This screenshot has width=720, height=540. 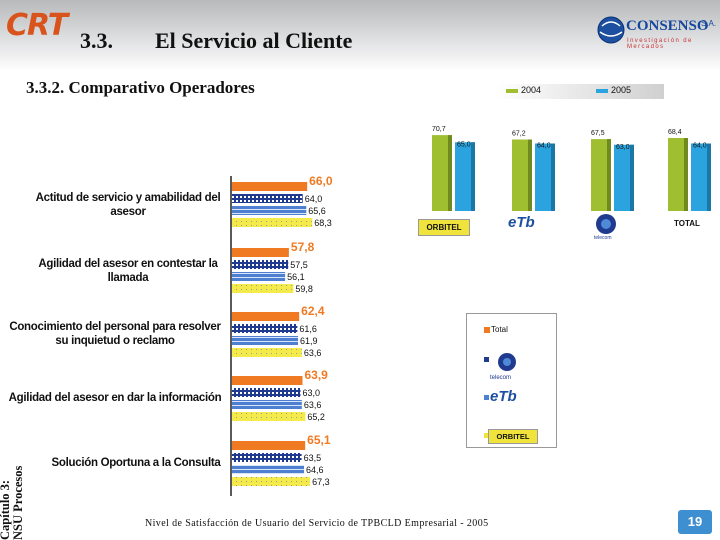 I want to click on vbar-total-2004, so click(x=678, y=174).